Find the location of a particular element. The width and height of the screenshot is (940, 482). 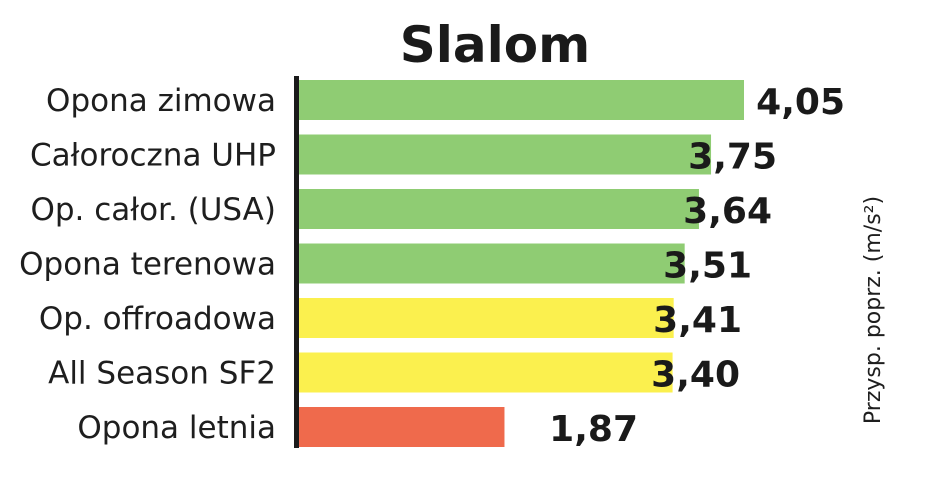

value-label: 3,51 is located at coordinates (707, 266).